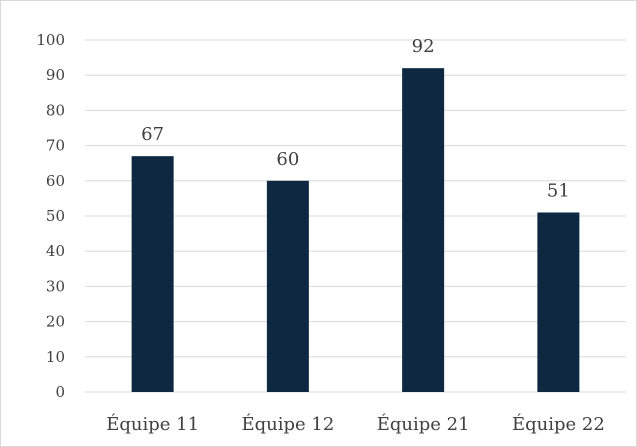 Image resolution: width=637 pixels, height=447 pixels. Describe the element at coordinates (55, 251) in the screenshot. I see `y-tick-label: 40` at that location.